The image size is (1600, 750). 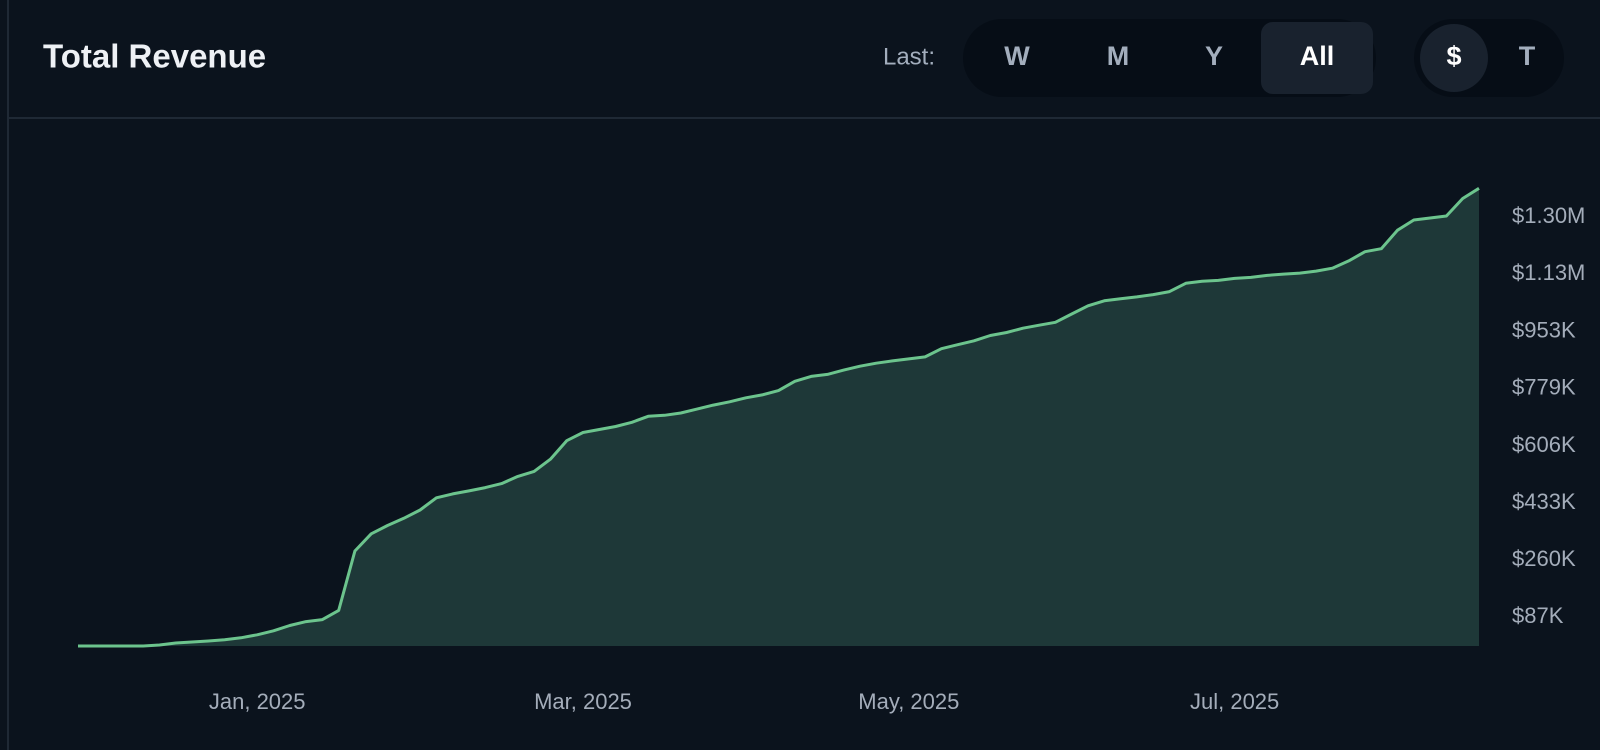 I want to click on y-tick-label: $87K, so click(x=1538, y=615).